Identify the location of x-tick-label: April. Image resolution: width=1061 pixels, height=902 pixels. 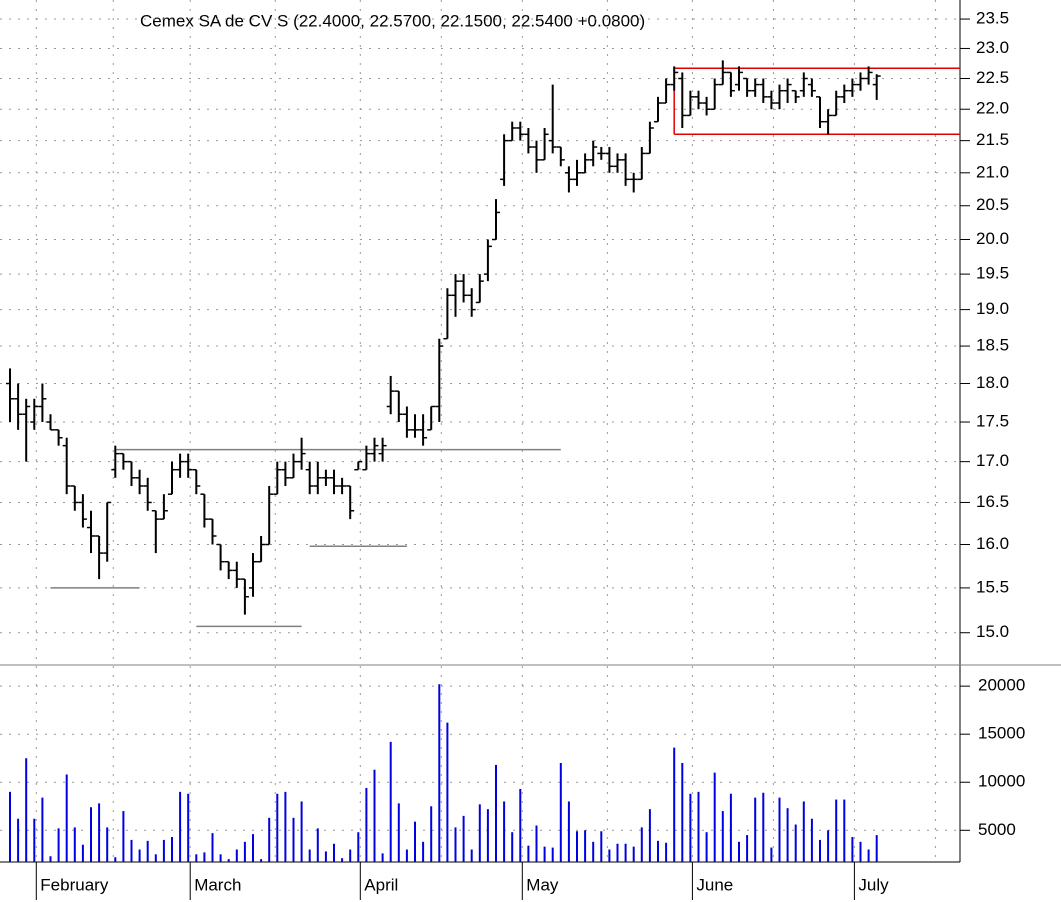
(381, 884).